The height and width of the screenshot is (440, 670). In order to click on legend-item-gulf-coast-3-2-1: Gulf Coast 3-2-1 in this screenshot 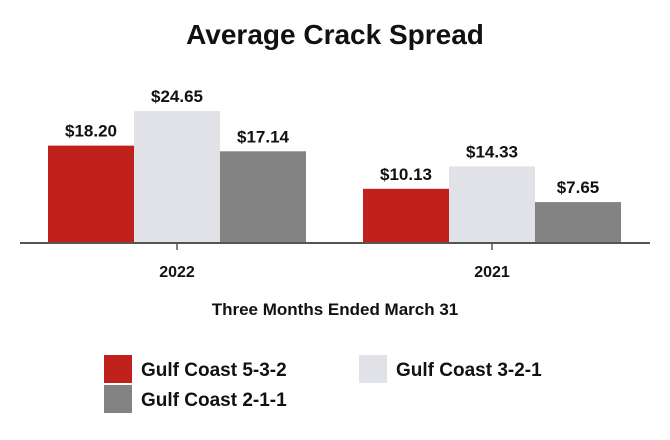, I will do `click(450, 369)`.